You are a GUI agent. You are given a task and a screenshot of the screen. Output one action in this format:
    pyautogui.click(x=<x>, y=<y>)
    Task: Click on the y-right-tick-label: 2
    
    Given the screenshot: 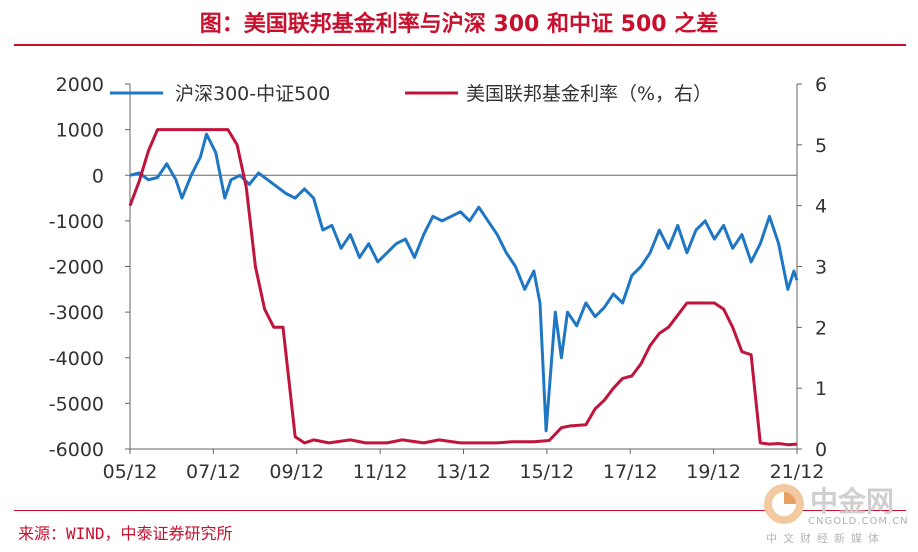 What is the action you would take?
    pyautogui.click(x=821, y=328)
    